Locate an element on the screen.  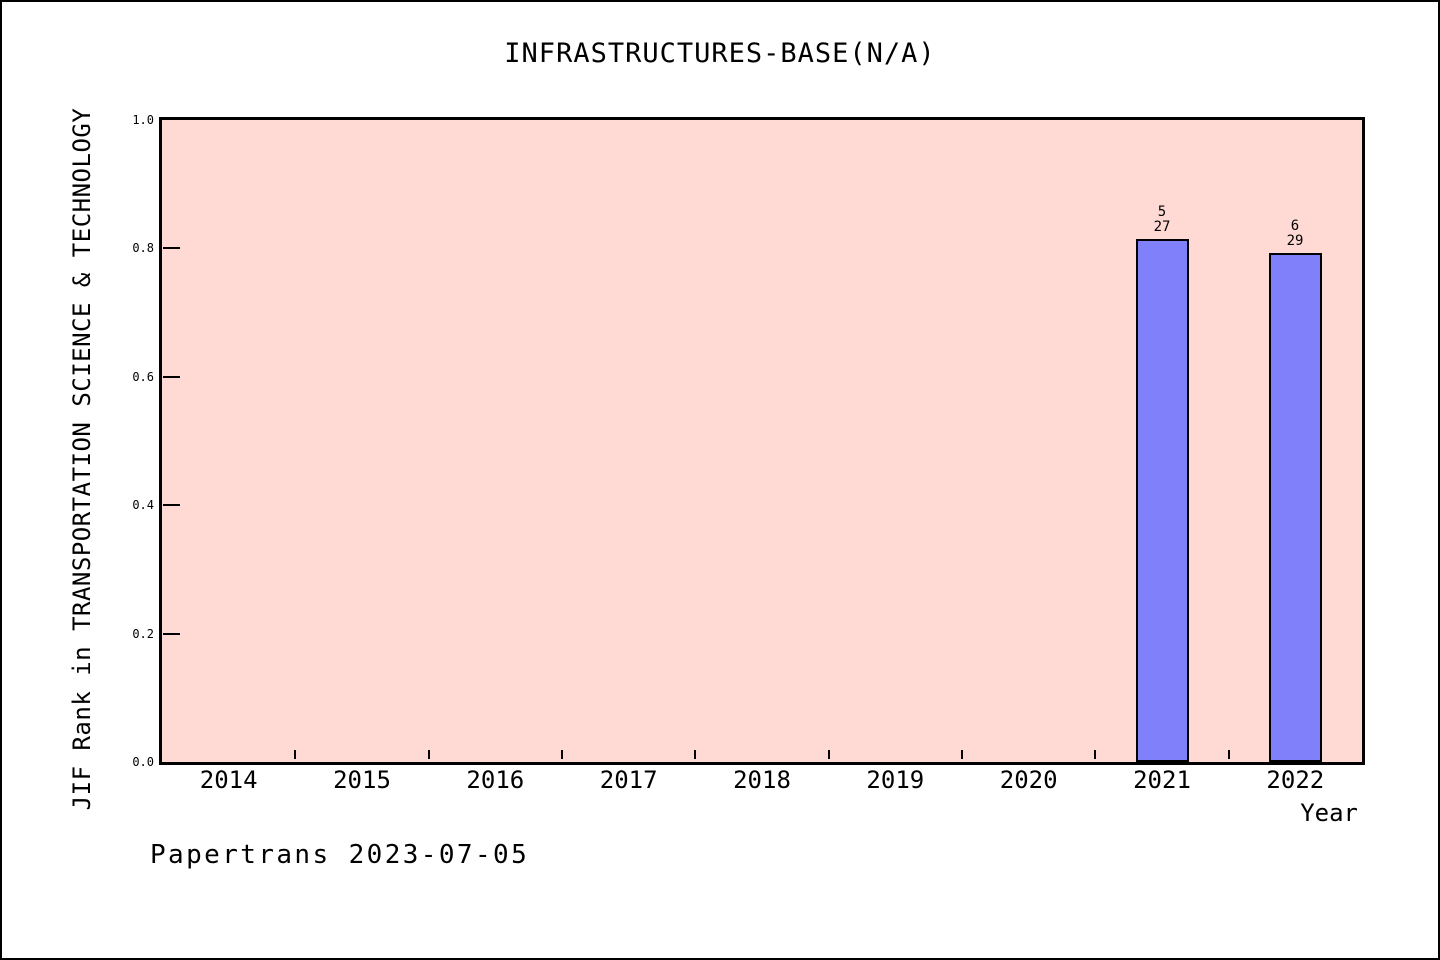
y-tick-label: 1.0 is located at coordinates (143, 120).